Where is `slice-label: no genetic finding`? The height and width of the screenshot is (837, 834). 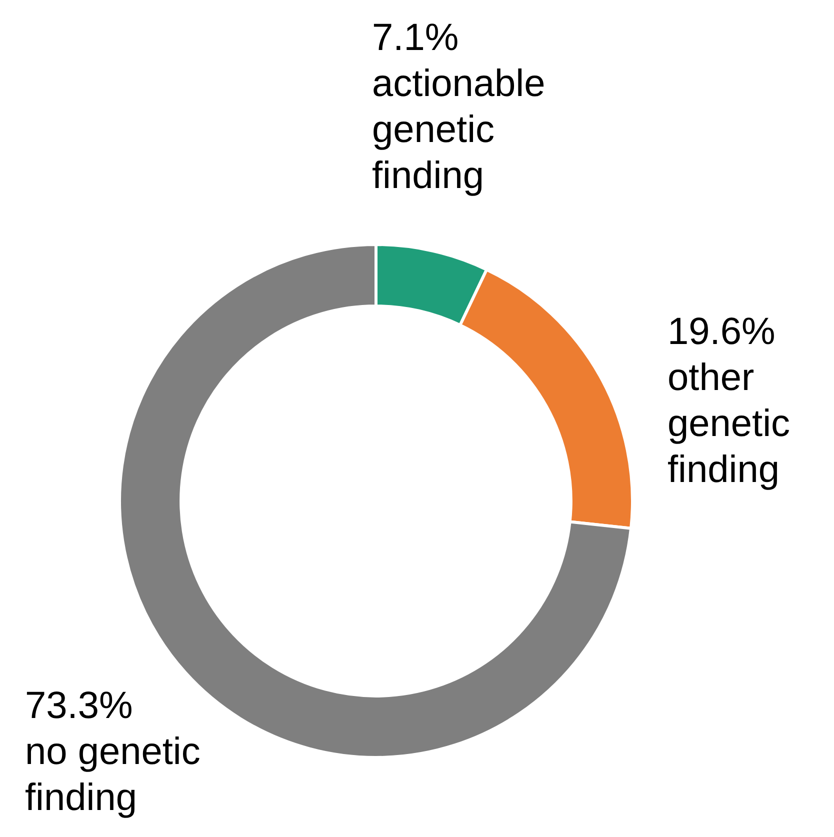 slice-label: no genetic finding is located at coordinates (112, 774).